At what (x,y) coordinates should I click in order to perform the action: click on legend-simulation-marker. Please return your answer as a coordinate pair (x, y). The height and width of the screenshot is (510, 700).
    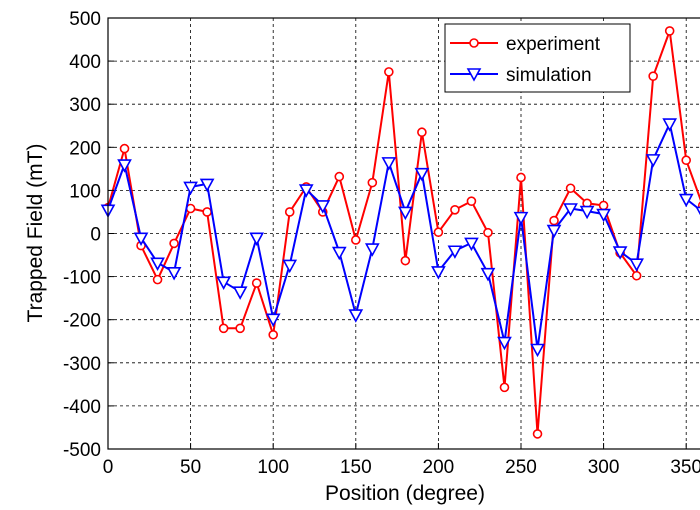
    Looking at the image, I should click on (474, 75).